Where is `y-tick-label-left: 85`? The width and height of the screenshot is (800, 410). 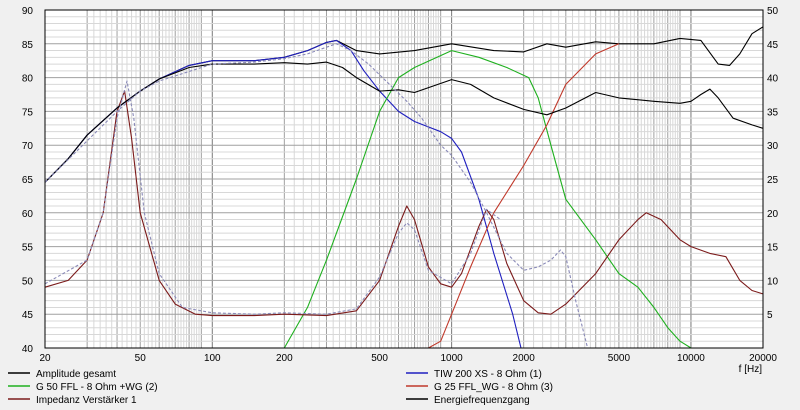 y-tick-label-left: 85 is located at coordinates (28, 45).